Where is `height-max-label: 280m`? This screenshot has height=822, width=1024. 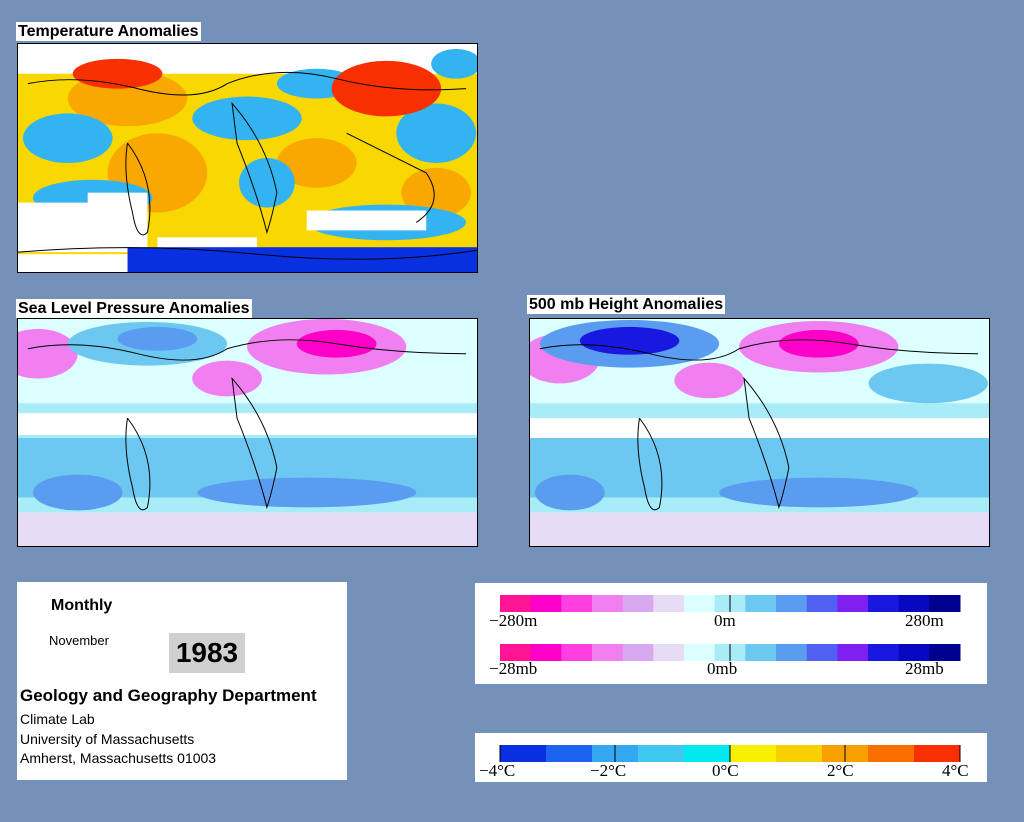
height-max-label: 280m is located at coordinates (924, 620).